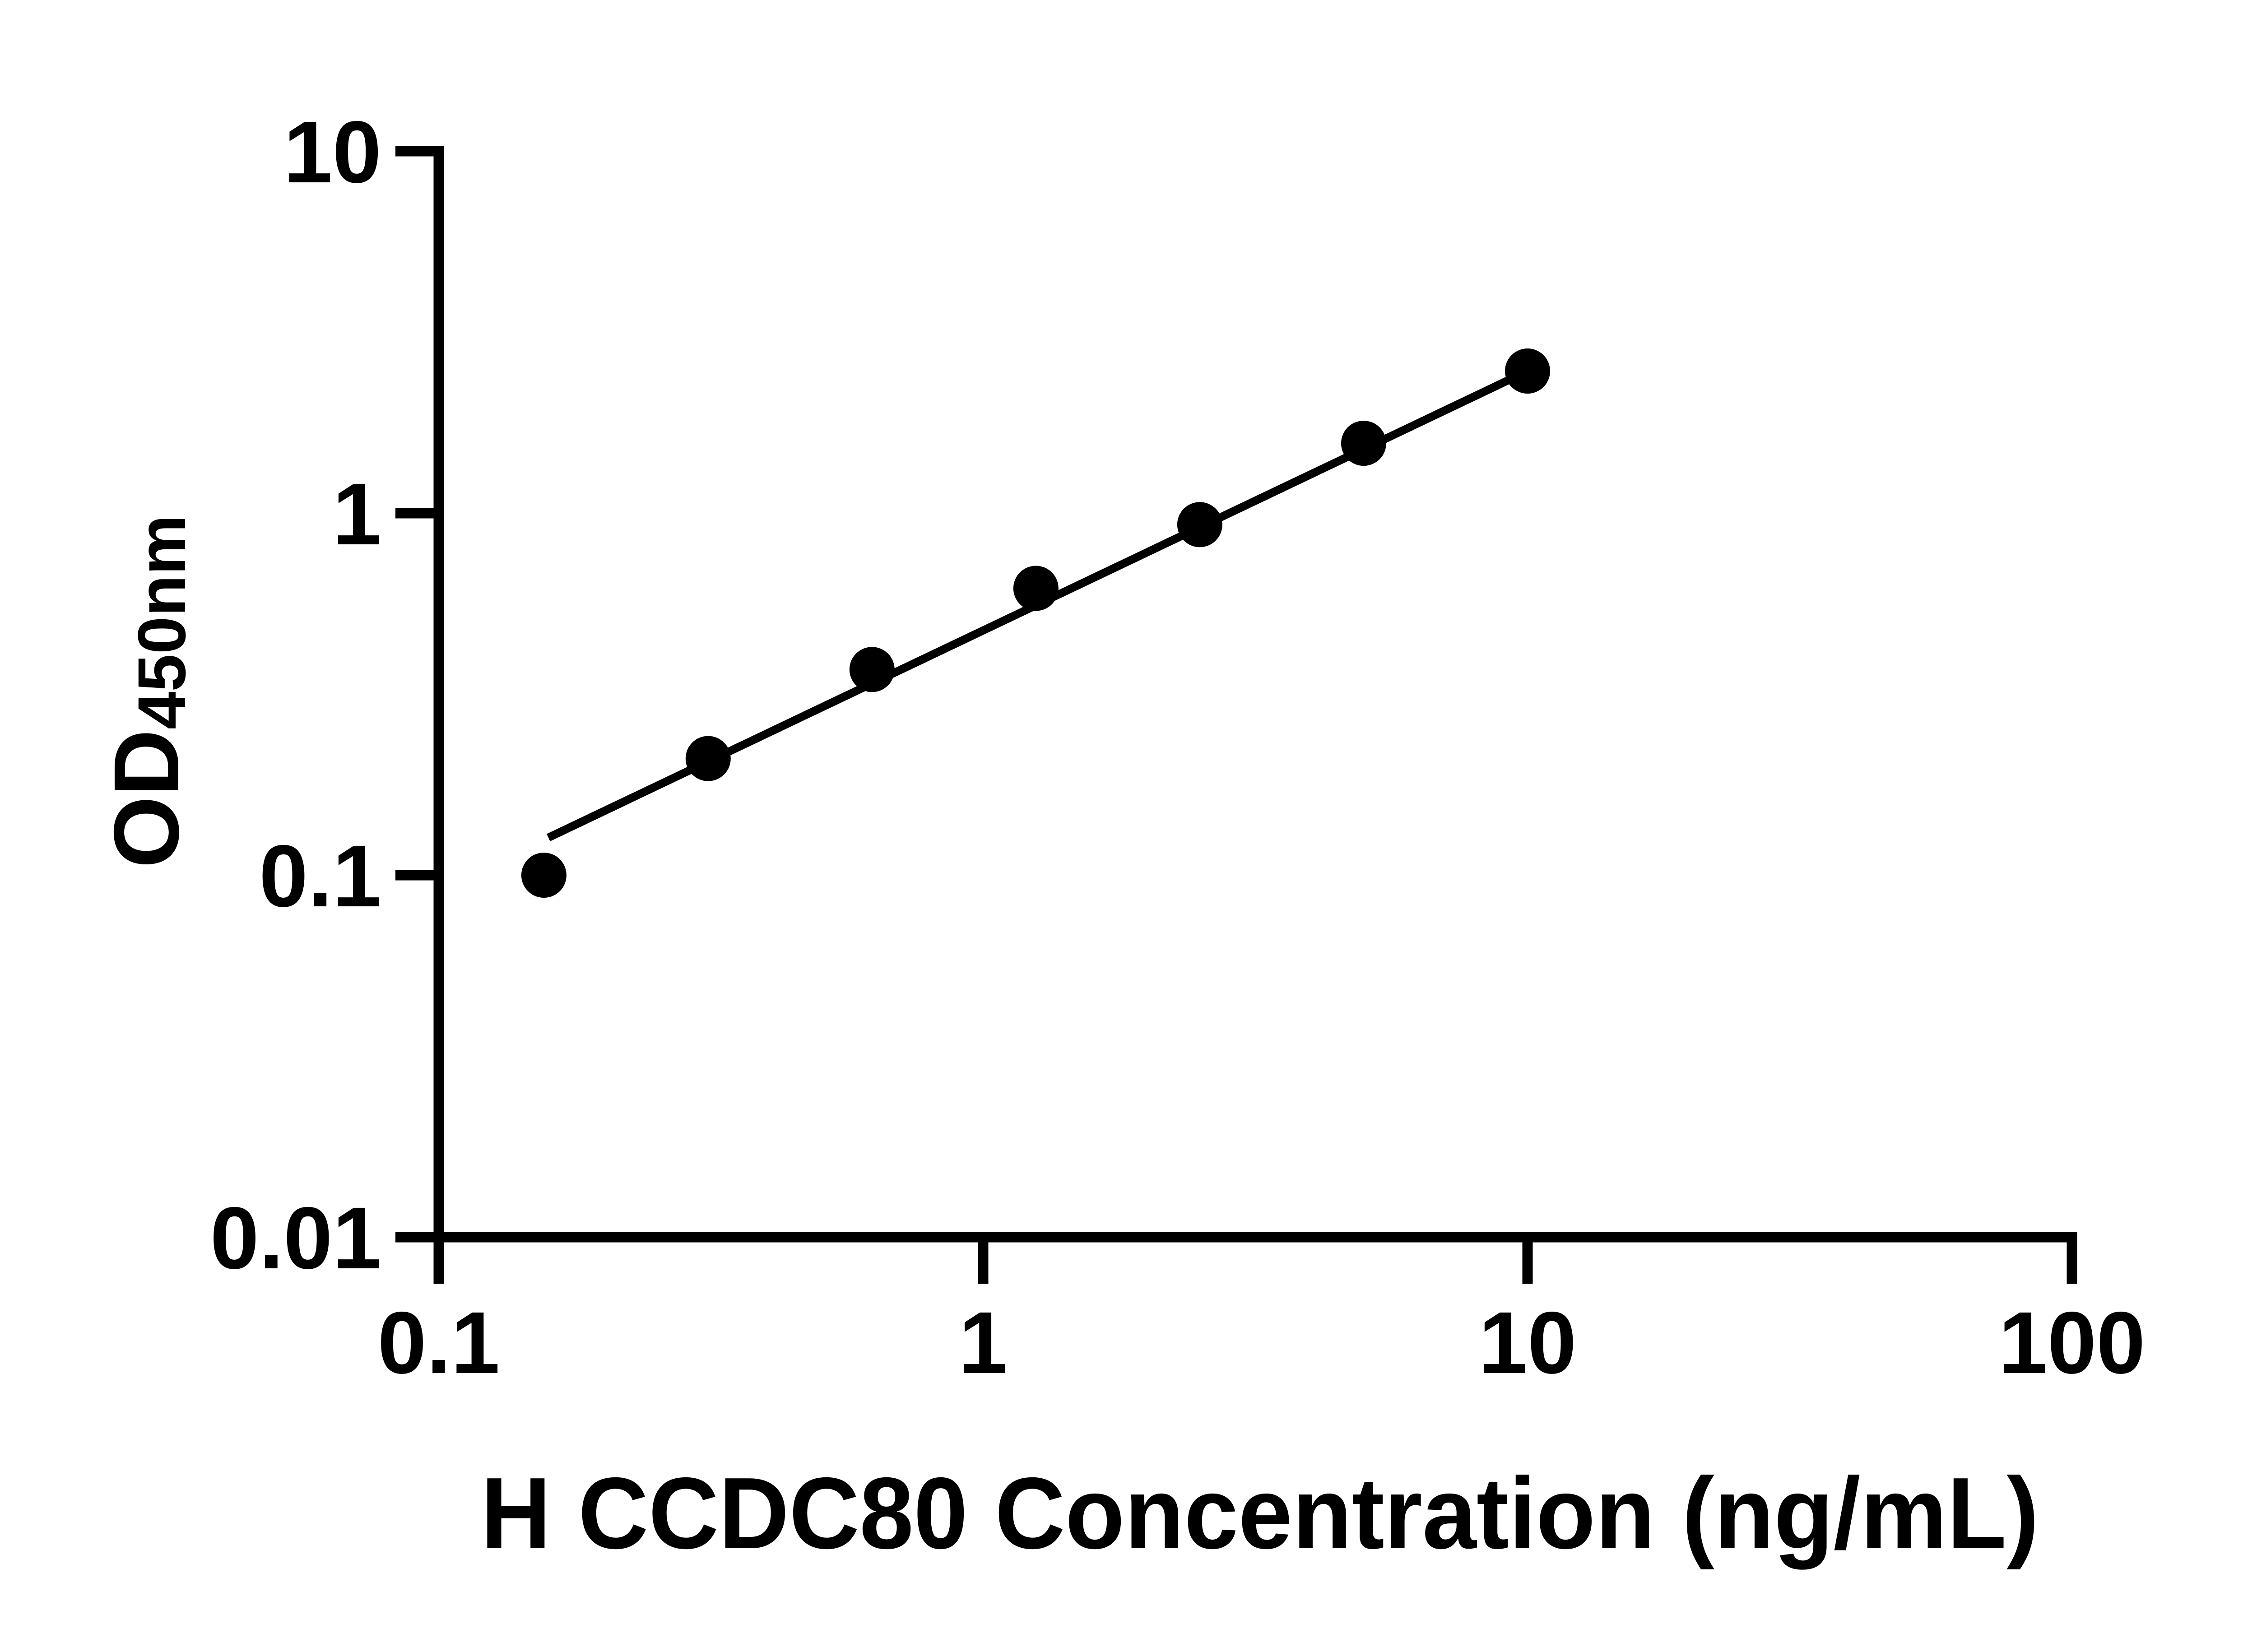 Image resolution: width=2257 pixels, height=1652 pixels. I want to click on y-tick-label: 0.1, so click(320, 876).